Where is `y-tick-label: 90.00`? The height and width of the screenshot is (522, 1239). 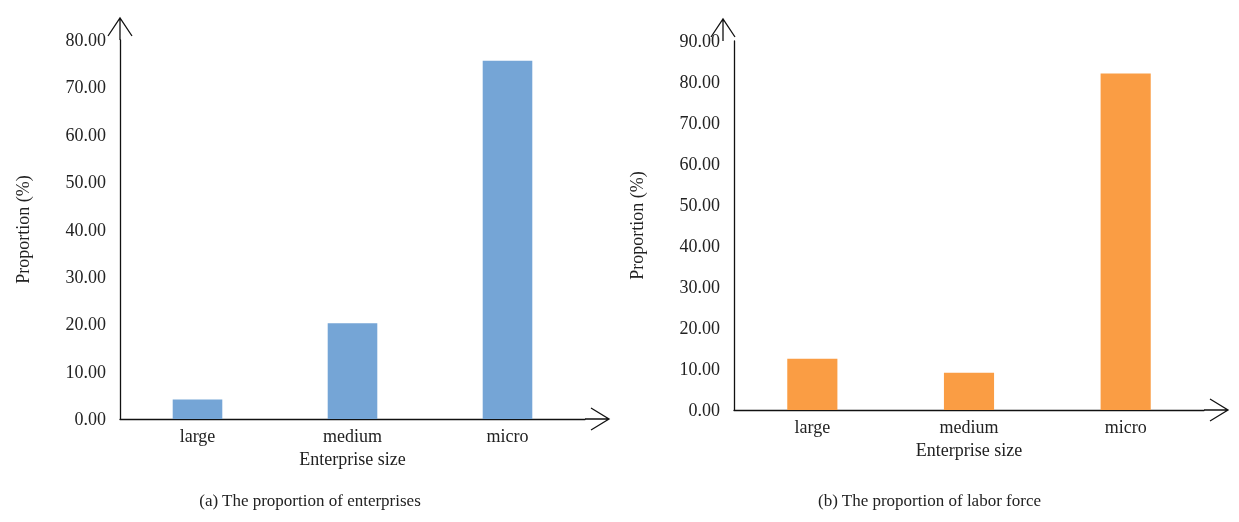 y-tick-label: 90.00 is located at coordinates (699, 41).